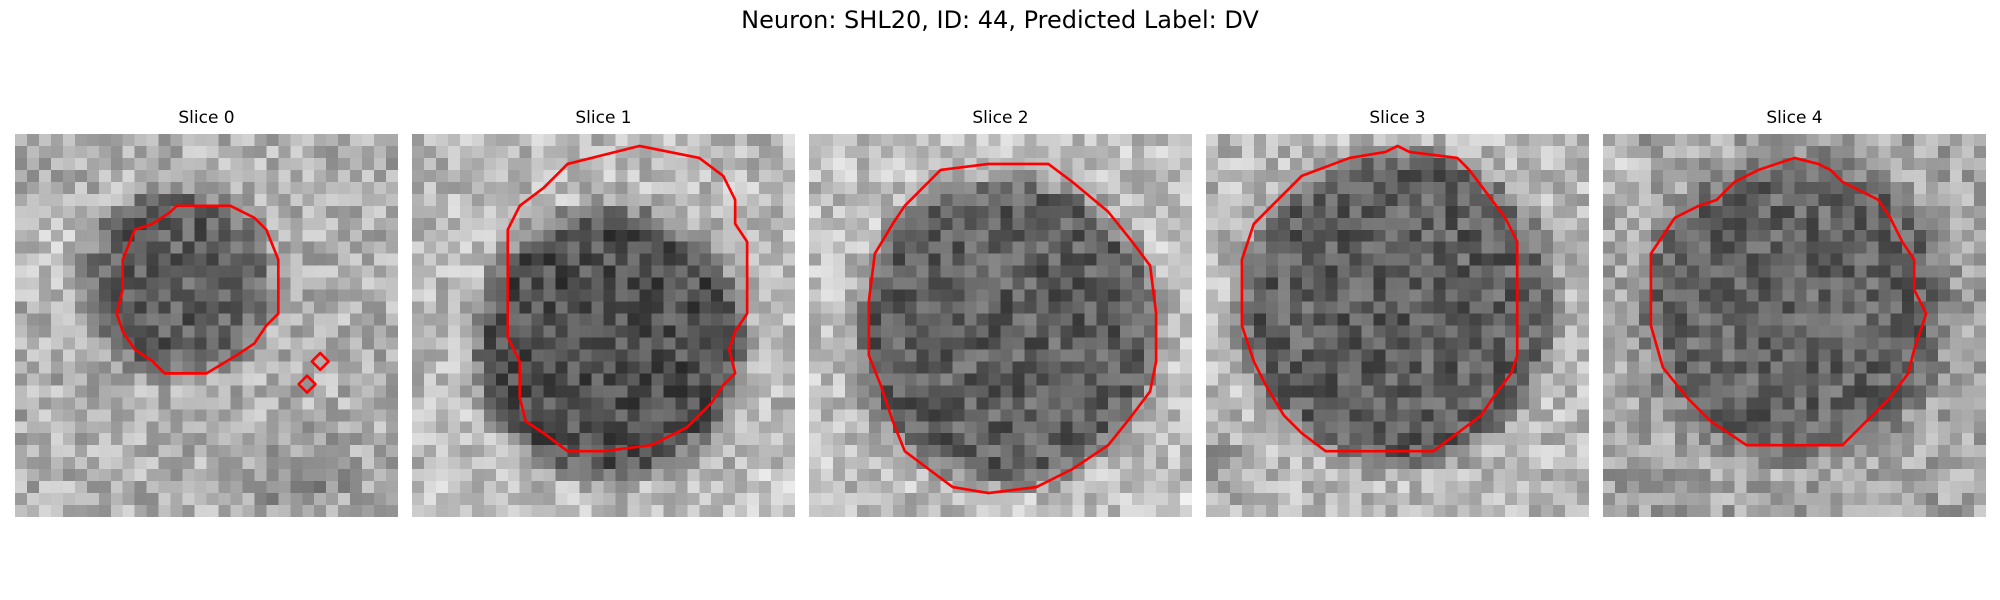 The height and width of the screenshot is (600, 2000). What do you see at coordinates (603, 118) in the screenshot?
I see `slice-title-1: Slice 1` at bounding box center [603, 118].